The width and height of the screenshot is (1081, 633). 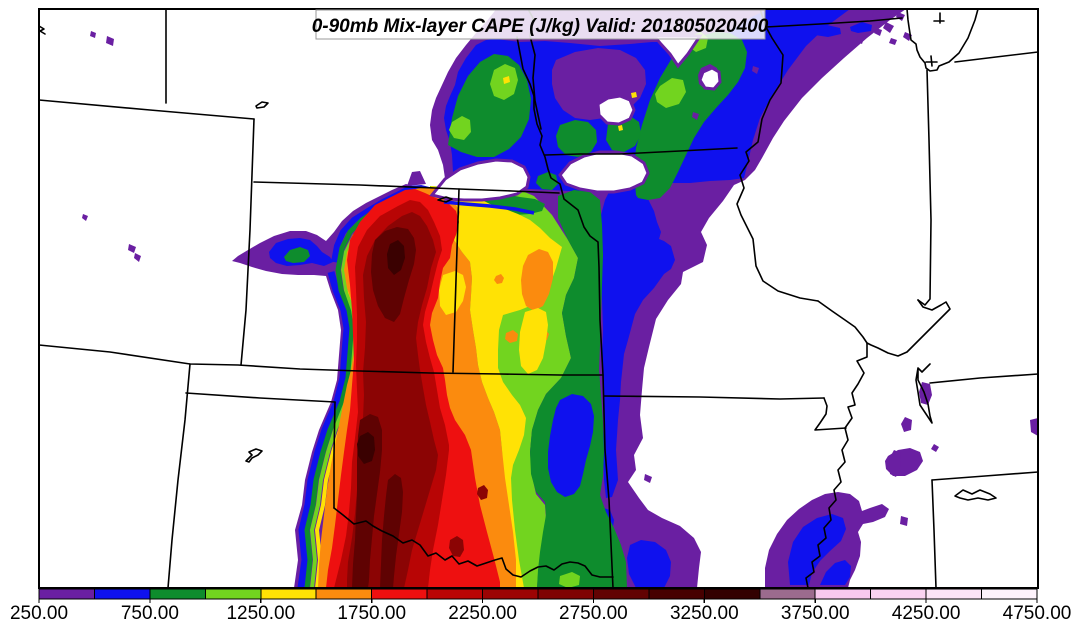 What do you see at coordinates (260, 613) in the screenshot?
I see `svg-text: 1250.00` at bounding box center [260, 613].